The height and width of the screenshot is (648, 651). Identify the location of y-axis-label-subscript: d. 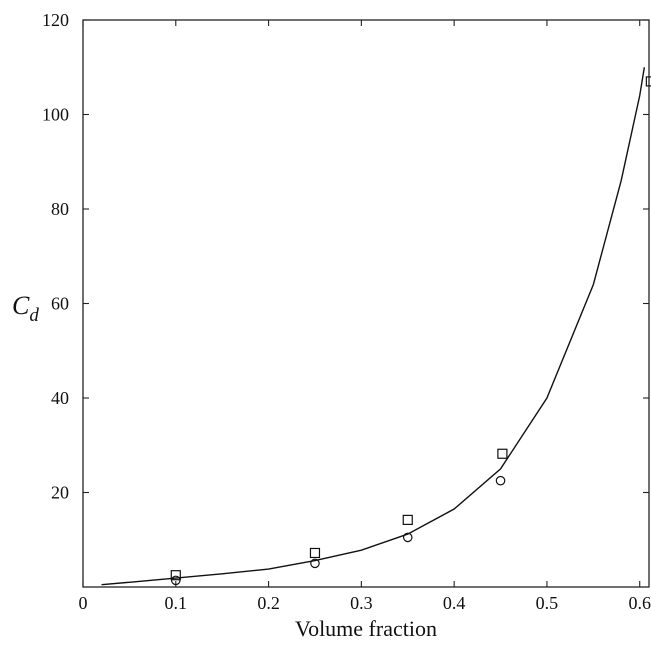
(34, 315).